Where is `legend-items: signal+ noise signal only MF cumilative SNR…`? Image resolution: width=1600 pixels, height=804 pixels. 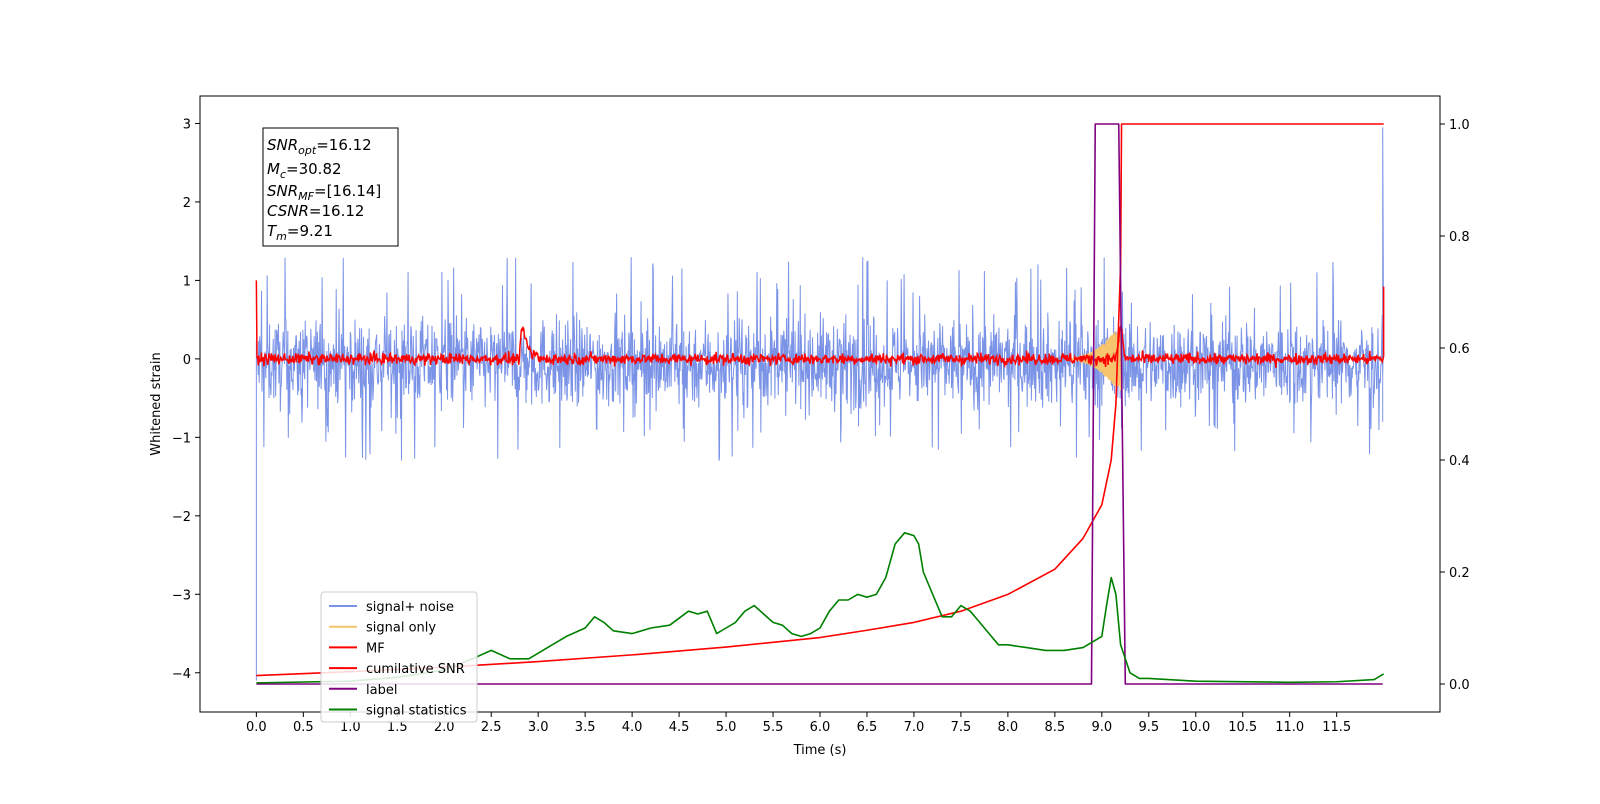 legend-items: signal+ noise signal only MF cumilative SNR… is located at coordinates (398, 659).